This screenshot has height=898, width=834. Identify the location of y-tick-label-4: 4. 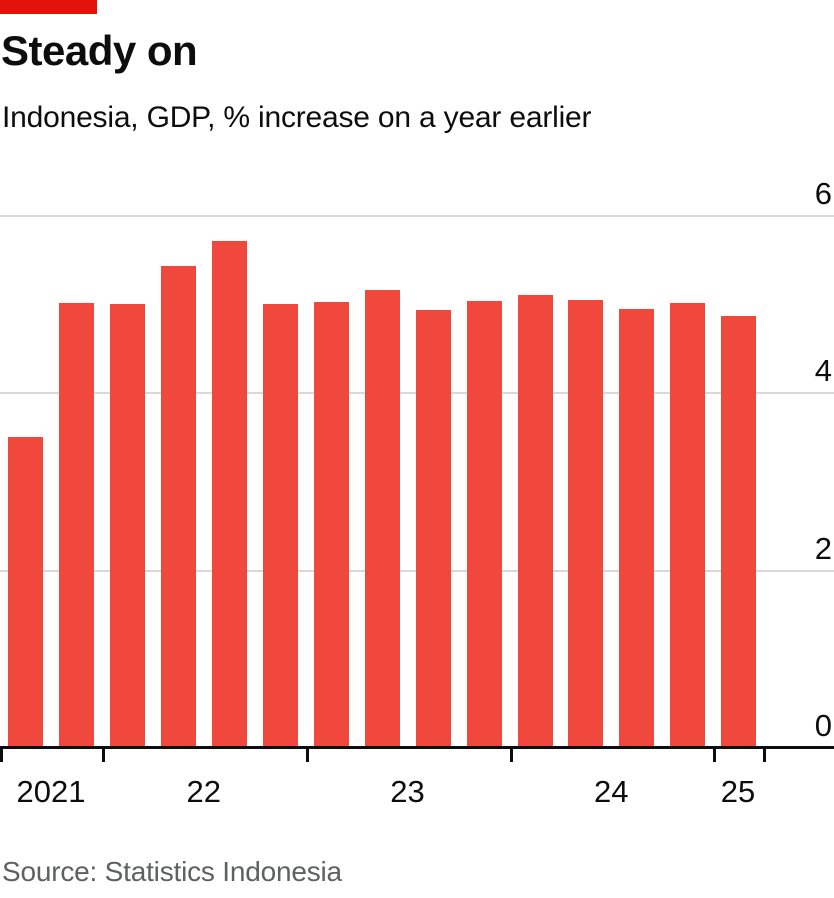
(823, 371).